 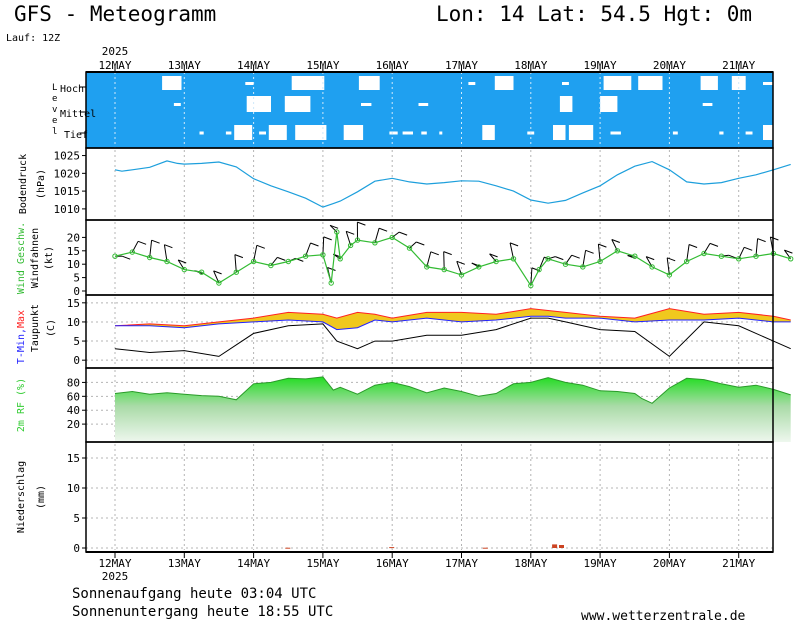 I want to click on date-label-bottom: 17MAY, so click(x=461, y=563).